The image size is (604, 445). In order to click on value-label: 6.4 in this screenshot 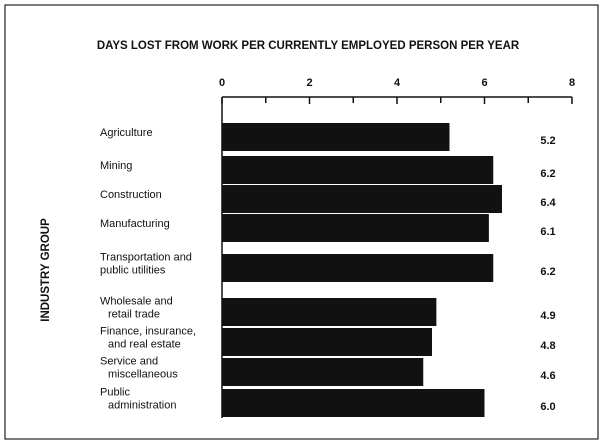, I will do `click(548, 203)`.